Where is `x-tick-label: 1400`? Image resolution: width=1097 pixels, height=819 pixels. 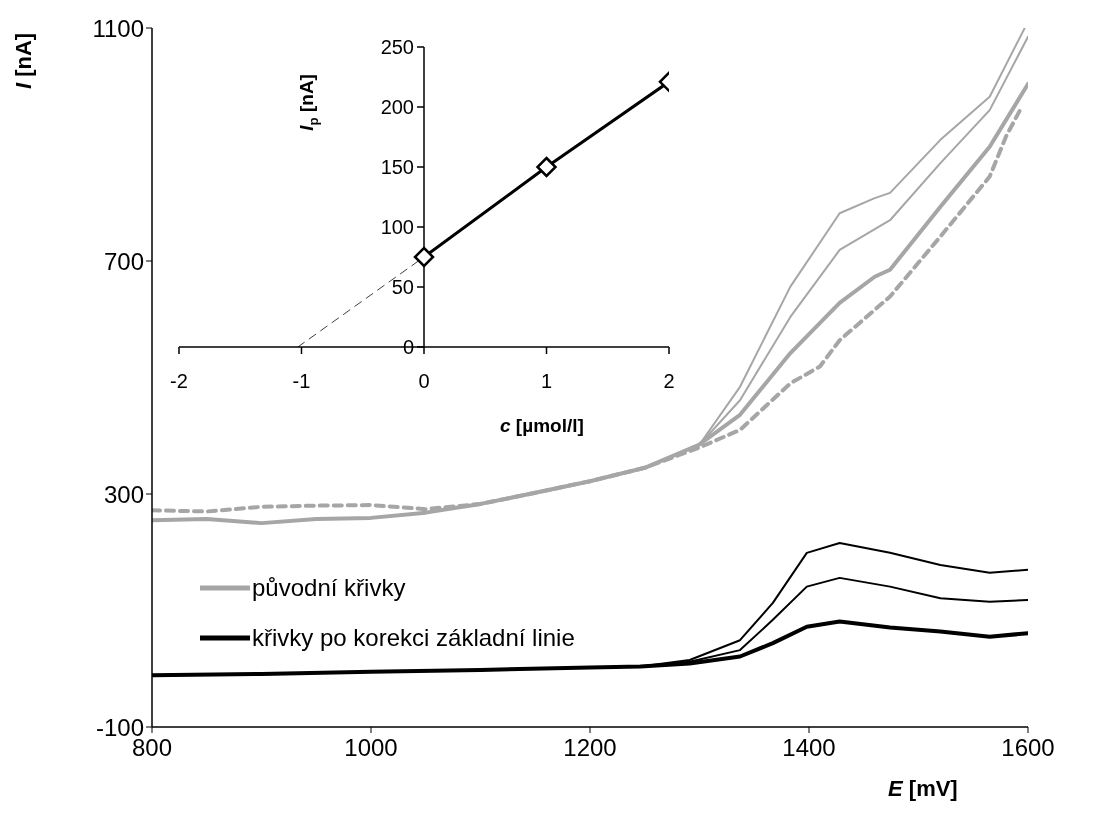 x-tick-label: 1400 is located at coordinates (809, 748).